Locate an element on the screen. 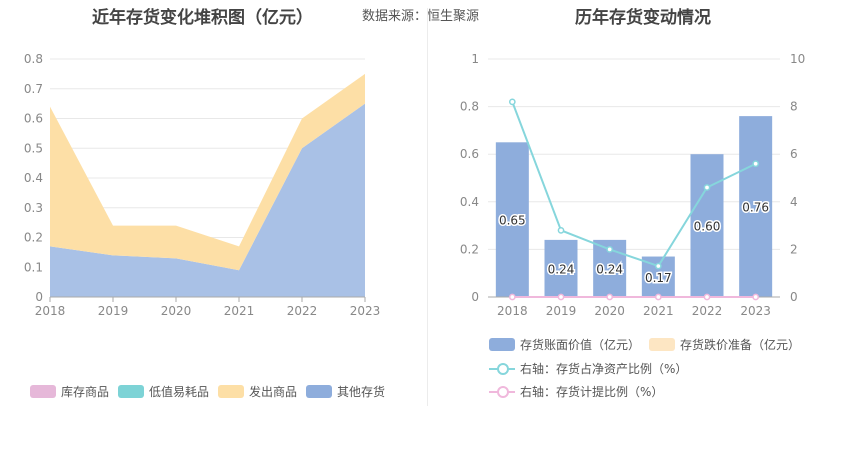 The image size is (850, 458). left-chart-title: 近年存货变化堆积图（亿元） is located at coordinates (202, 18).